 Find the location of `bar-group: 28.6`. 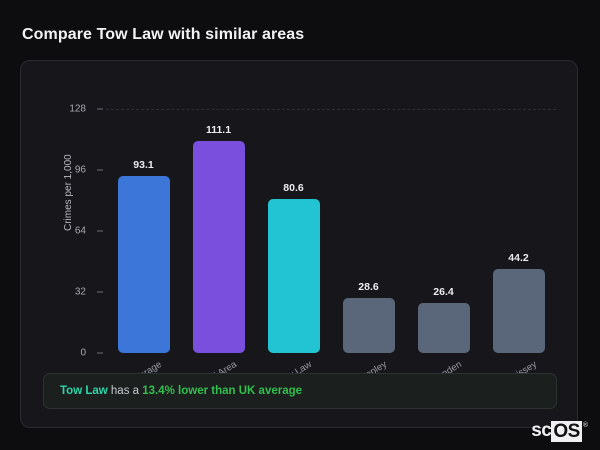

bar-group: 28.6 is located at coordinates (368, 231).